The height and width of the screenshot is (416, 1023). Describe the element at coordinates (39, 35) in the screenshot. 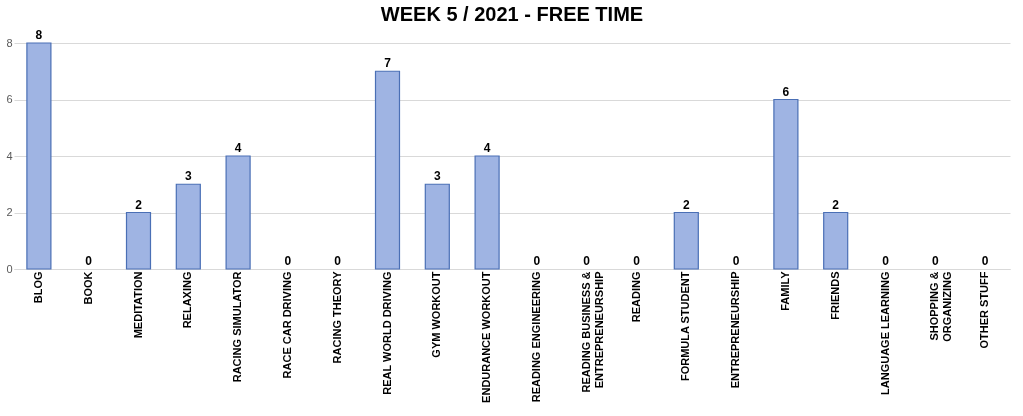

I see `data-label: 8` at that location.